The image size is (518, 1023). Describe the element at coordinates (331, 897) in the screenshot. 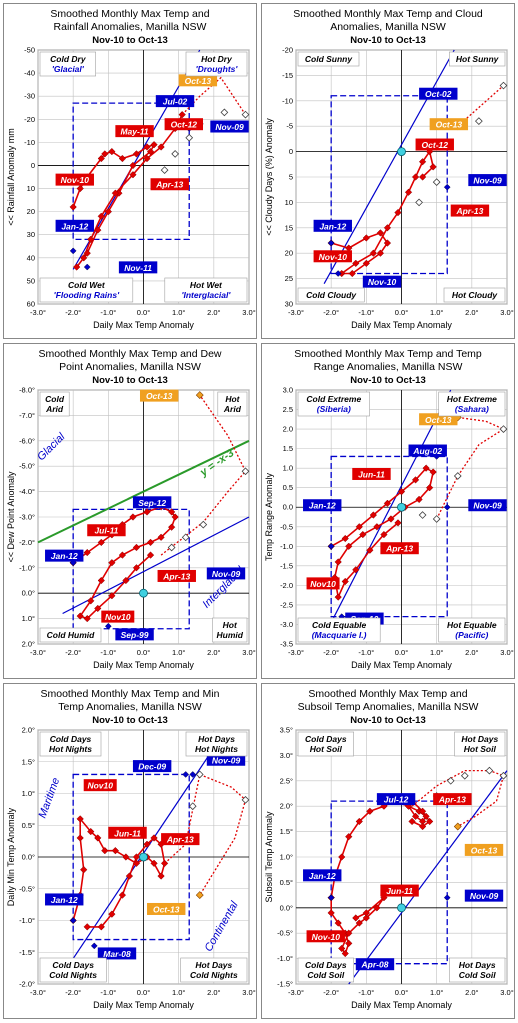

I see `highlight-point` at that location.